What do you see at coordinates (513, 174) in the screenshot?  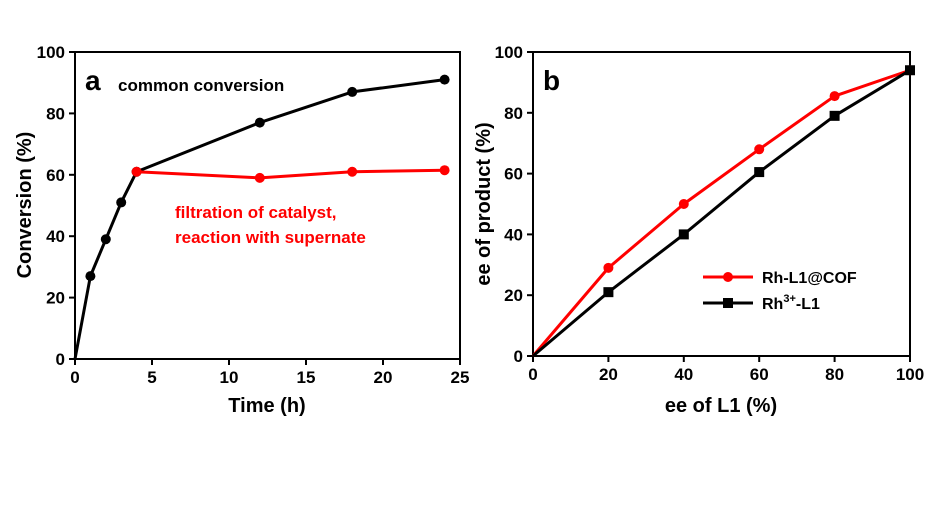 I see `y-tick-label-b: 60` at bounding box center [513, 174].